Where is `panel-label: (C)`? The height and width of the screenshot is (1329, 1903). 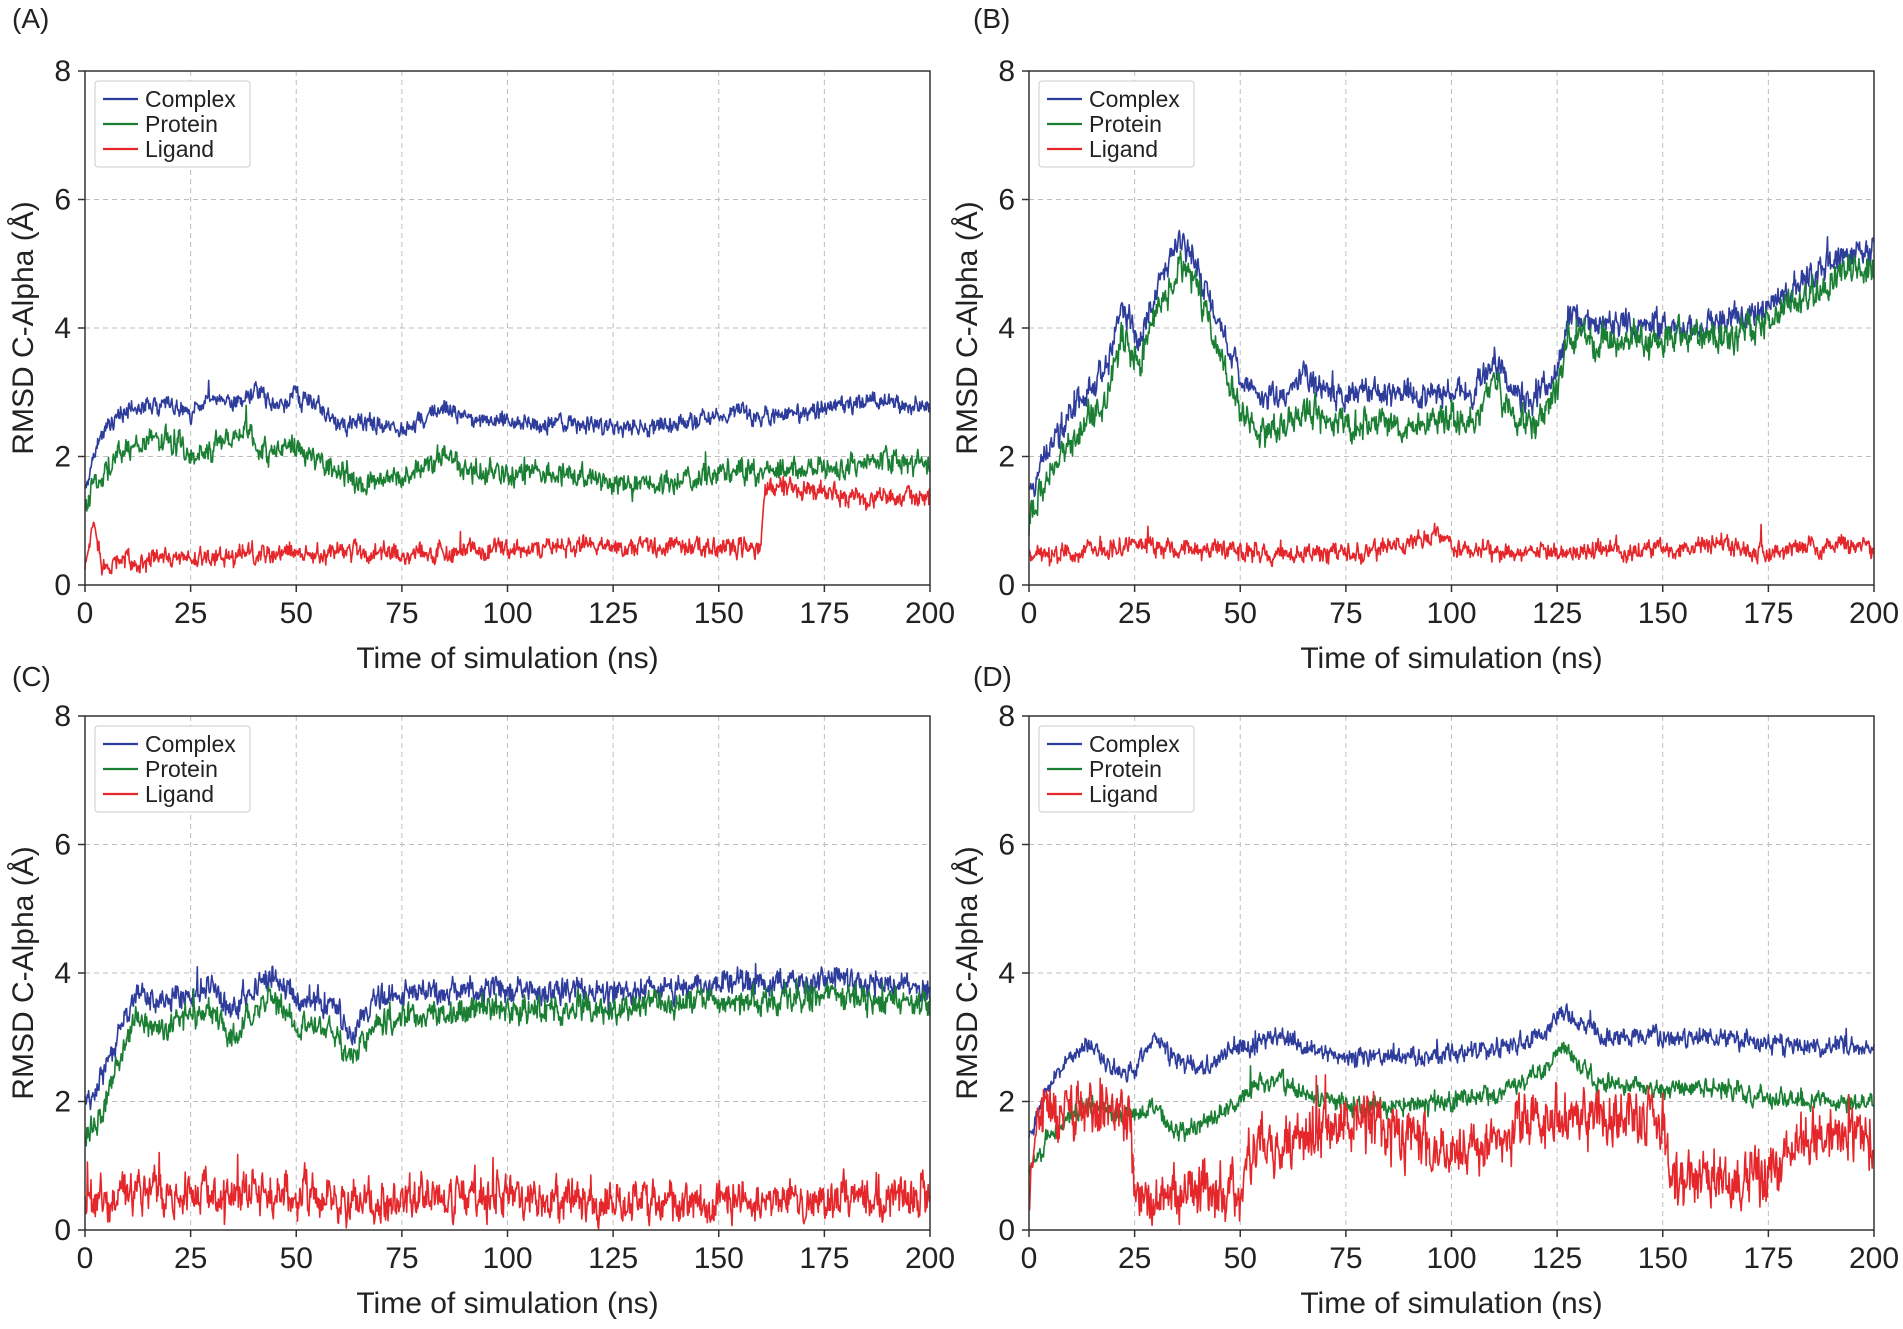
panel-label: (C) is located at coordinates (31, 676).